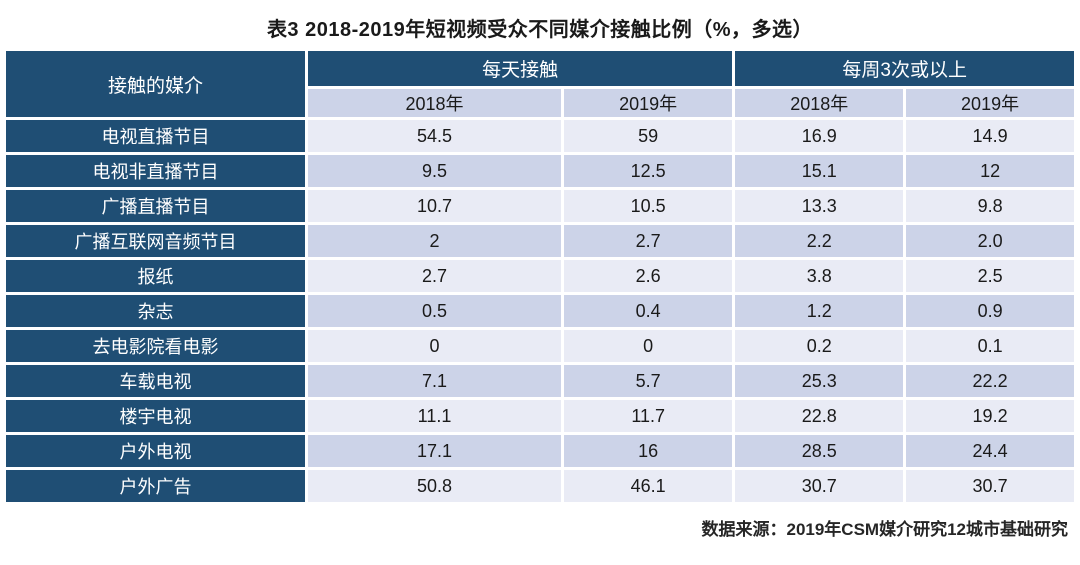  I want to click on row-label: 去电影院看电影, so click(155, 346).